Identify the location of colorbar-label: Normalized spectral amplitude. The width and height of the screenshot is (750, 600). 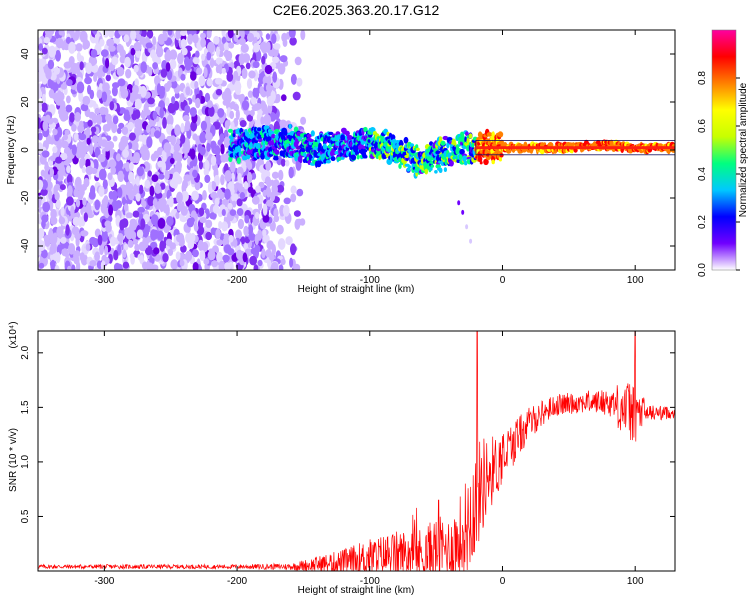
(743, 149).